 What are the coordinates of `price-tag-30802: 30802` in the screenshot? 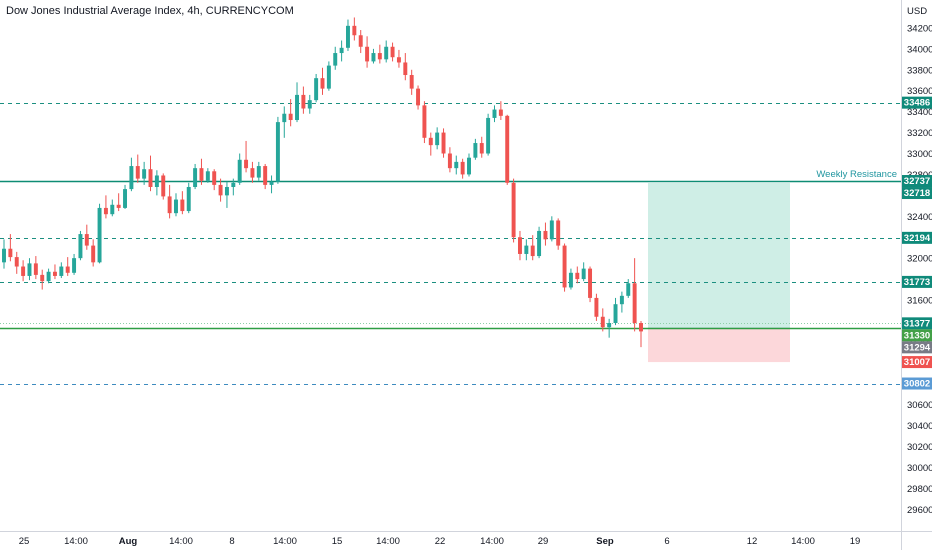 It's located at (917, 383).